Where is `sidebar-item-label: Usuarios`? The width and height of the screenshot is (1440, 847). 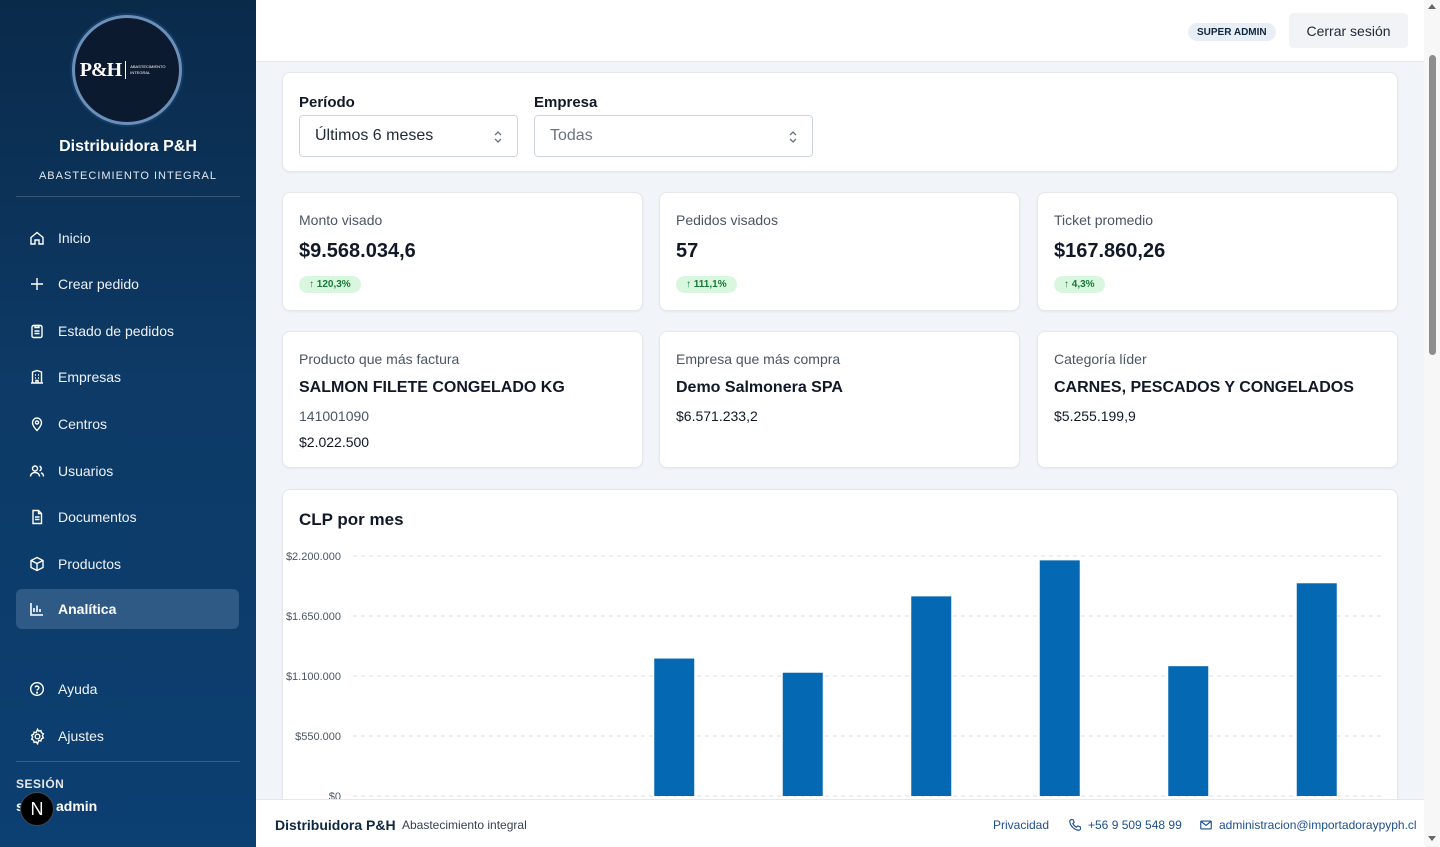
sidebar-item-label: Usuarios is located at coordinates (86, 471).